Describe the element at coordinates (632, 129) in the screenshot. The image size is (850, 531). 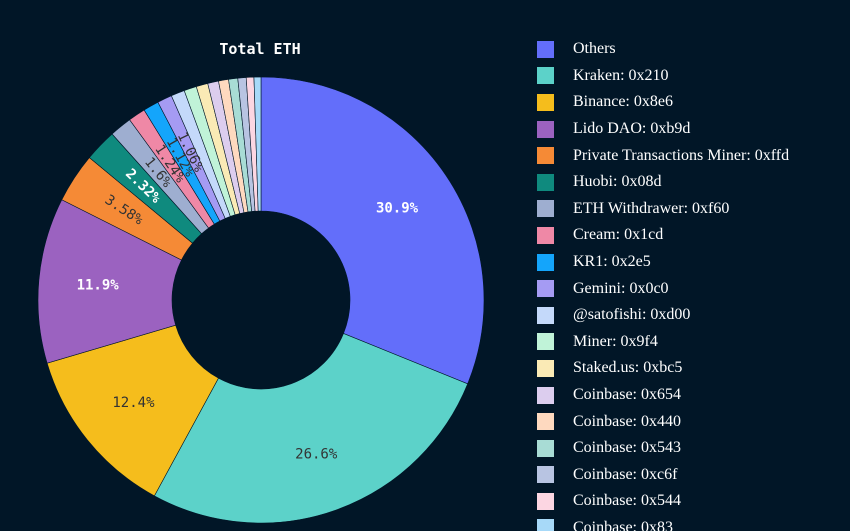
I see `legend-label: Lido DAO: 0xb9d` at that location.